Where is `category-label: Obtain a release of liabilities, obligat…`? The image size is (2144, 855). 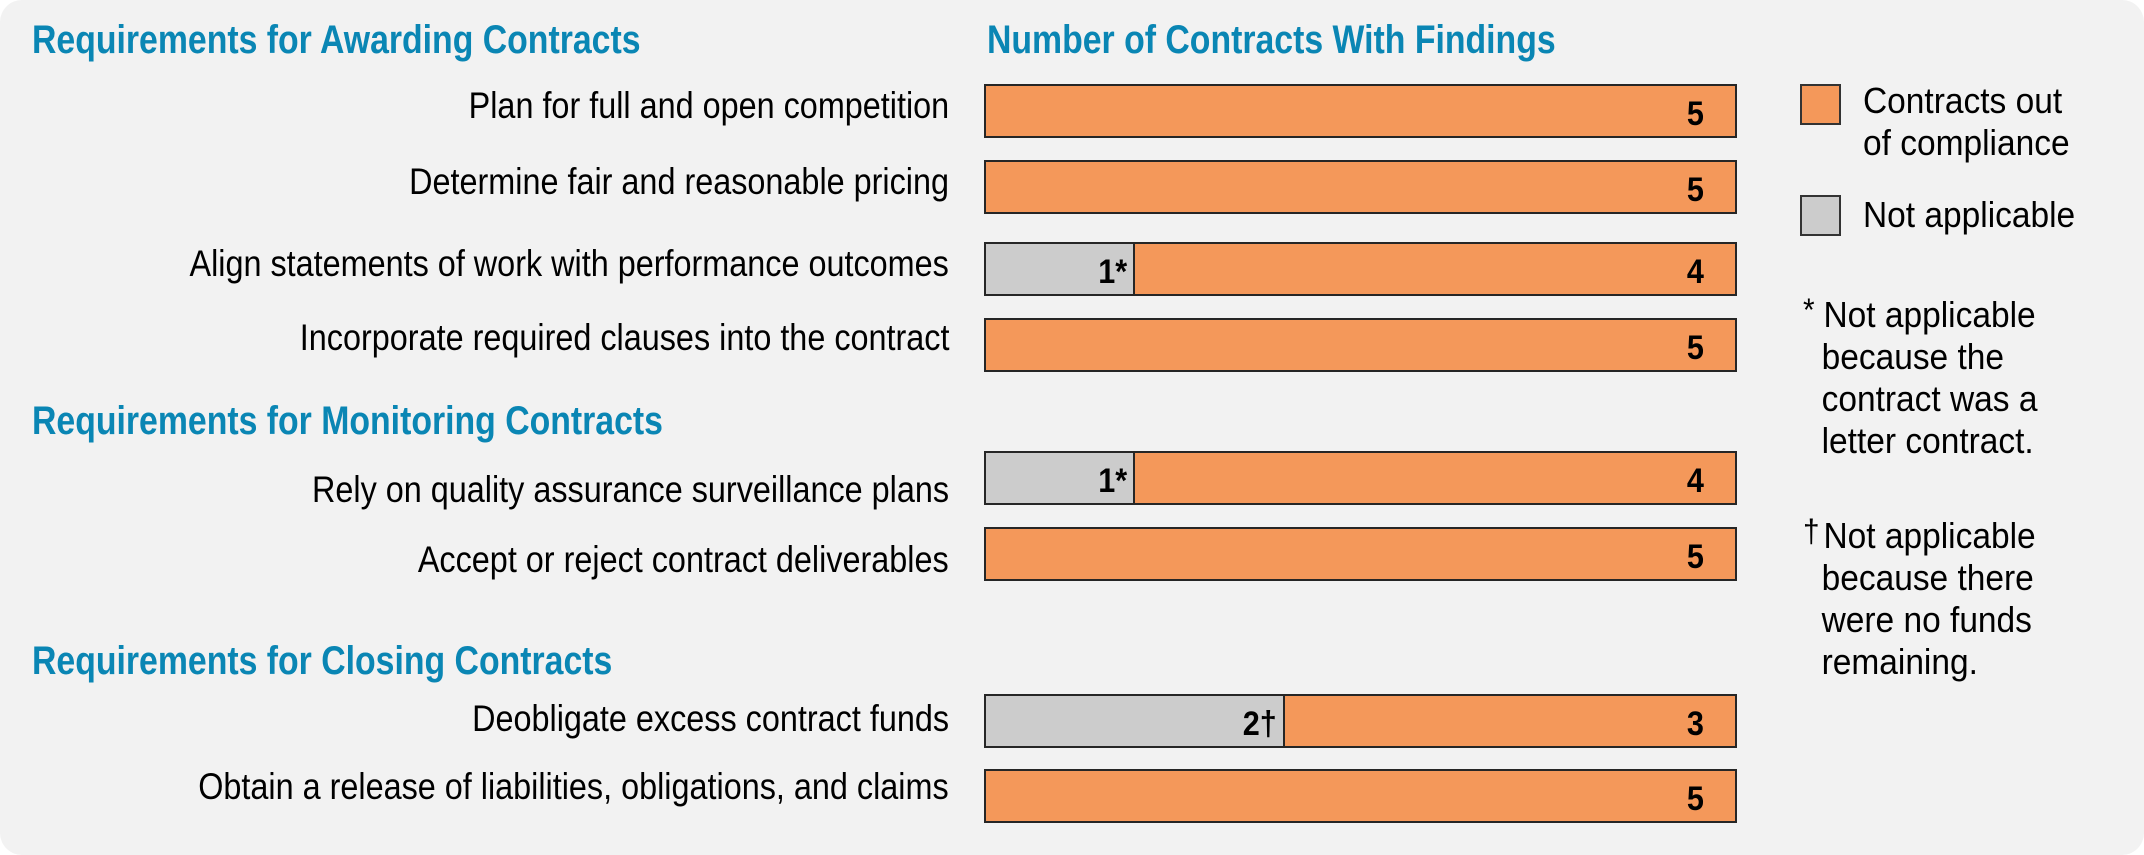 category-label: Obtain a release of liabilities, obligat… is located at coordinates (573, 786).